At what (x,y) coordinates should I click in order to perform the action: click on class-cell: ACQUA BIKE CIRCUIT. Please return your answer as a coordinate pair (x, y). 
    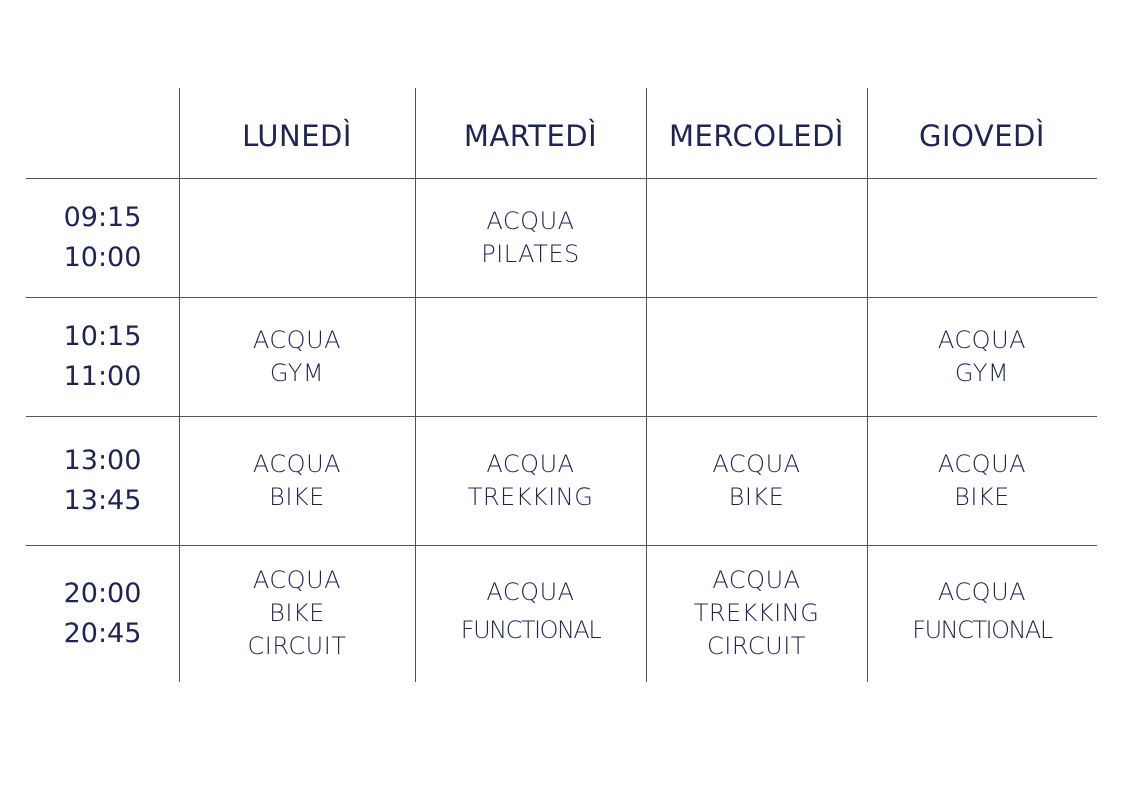
    Looking at the image, I should click on (297, 613).